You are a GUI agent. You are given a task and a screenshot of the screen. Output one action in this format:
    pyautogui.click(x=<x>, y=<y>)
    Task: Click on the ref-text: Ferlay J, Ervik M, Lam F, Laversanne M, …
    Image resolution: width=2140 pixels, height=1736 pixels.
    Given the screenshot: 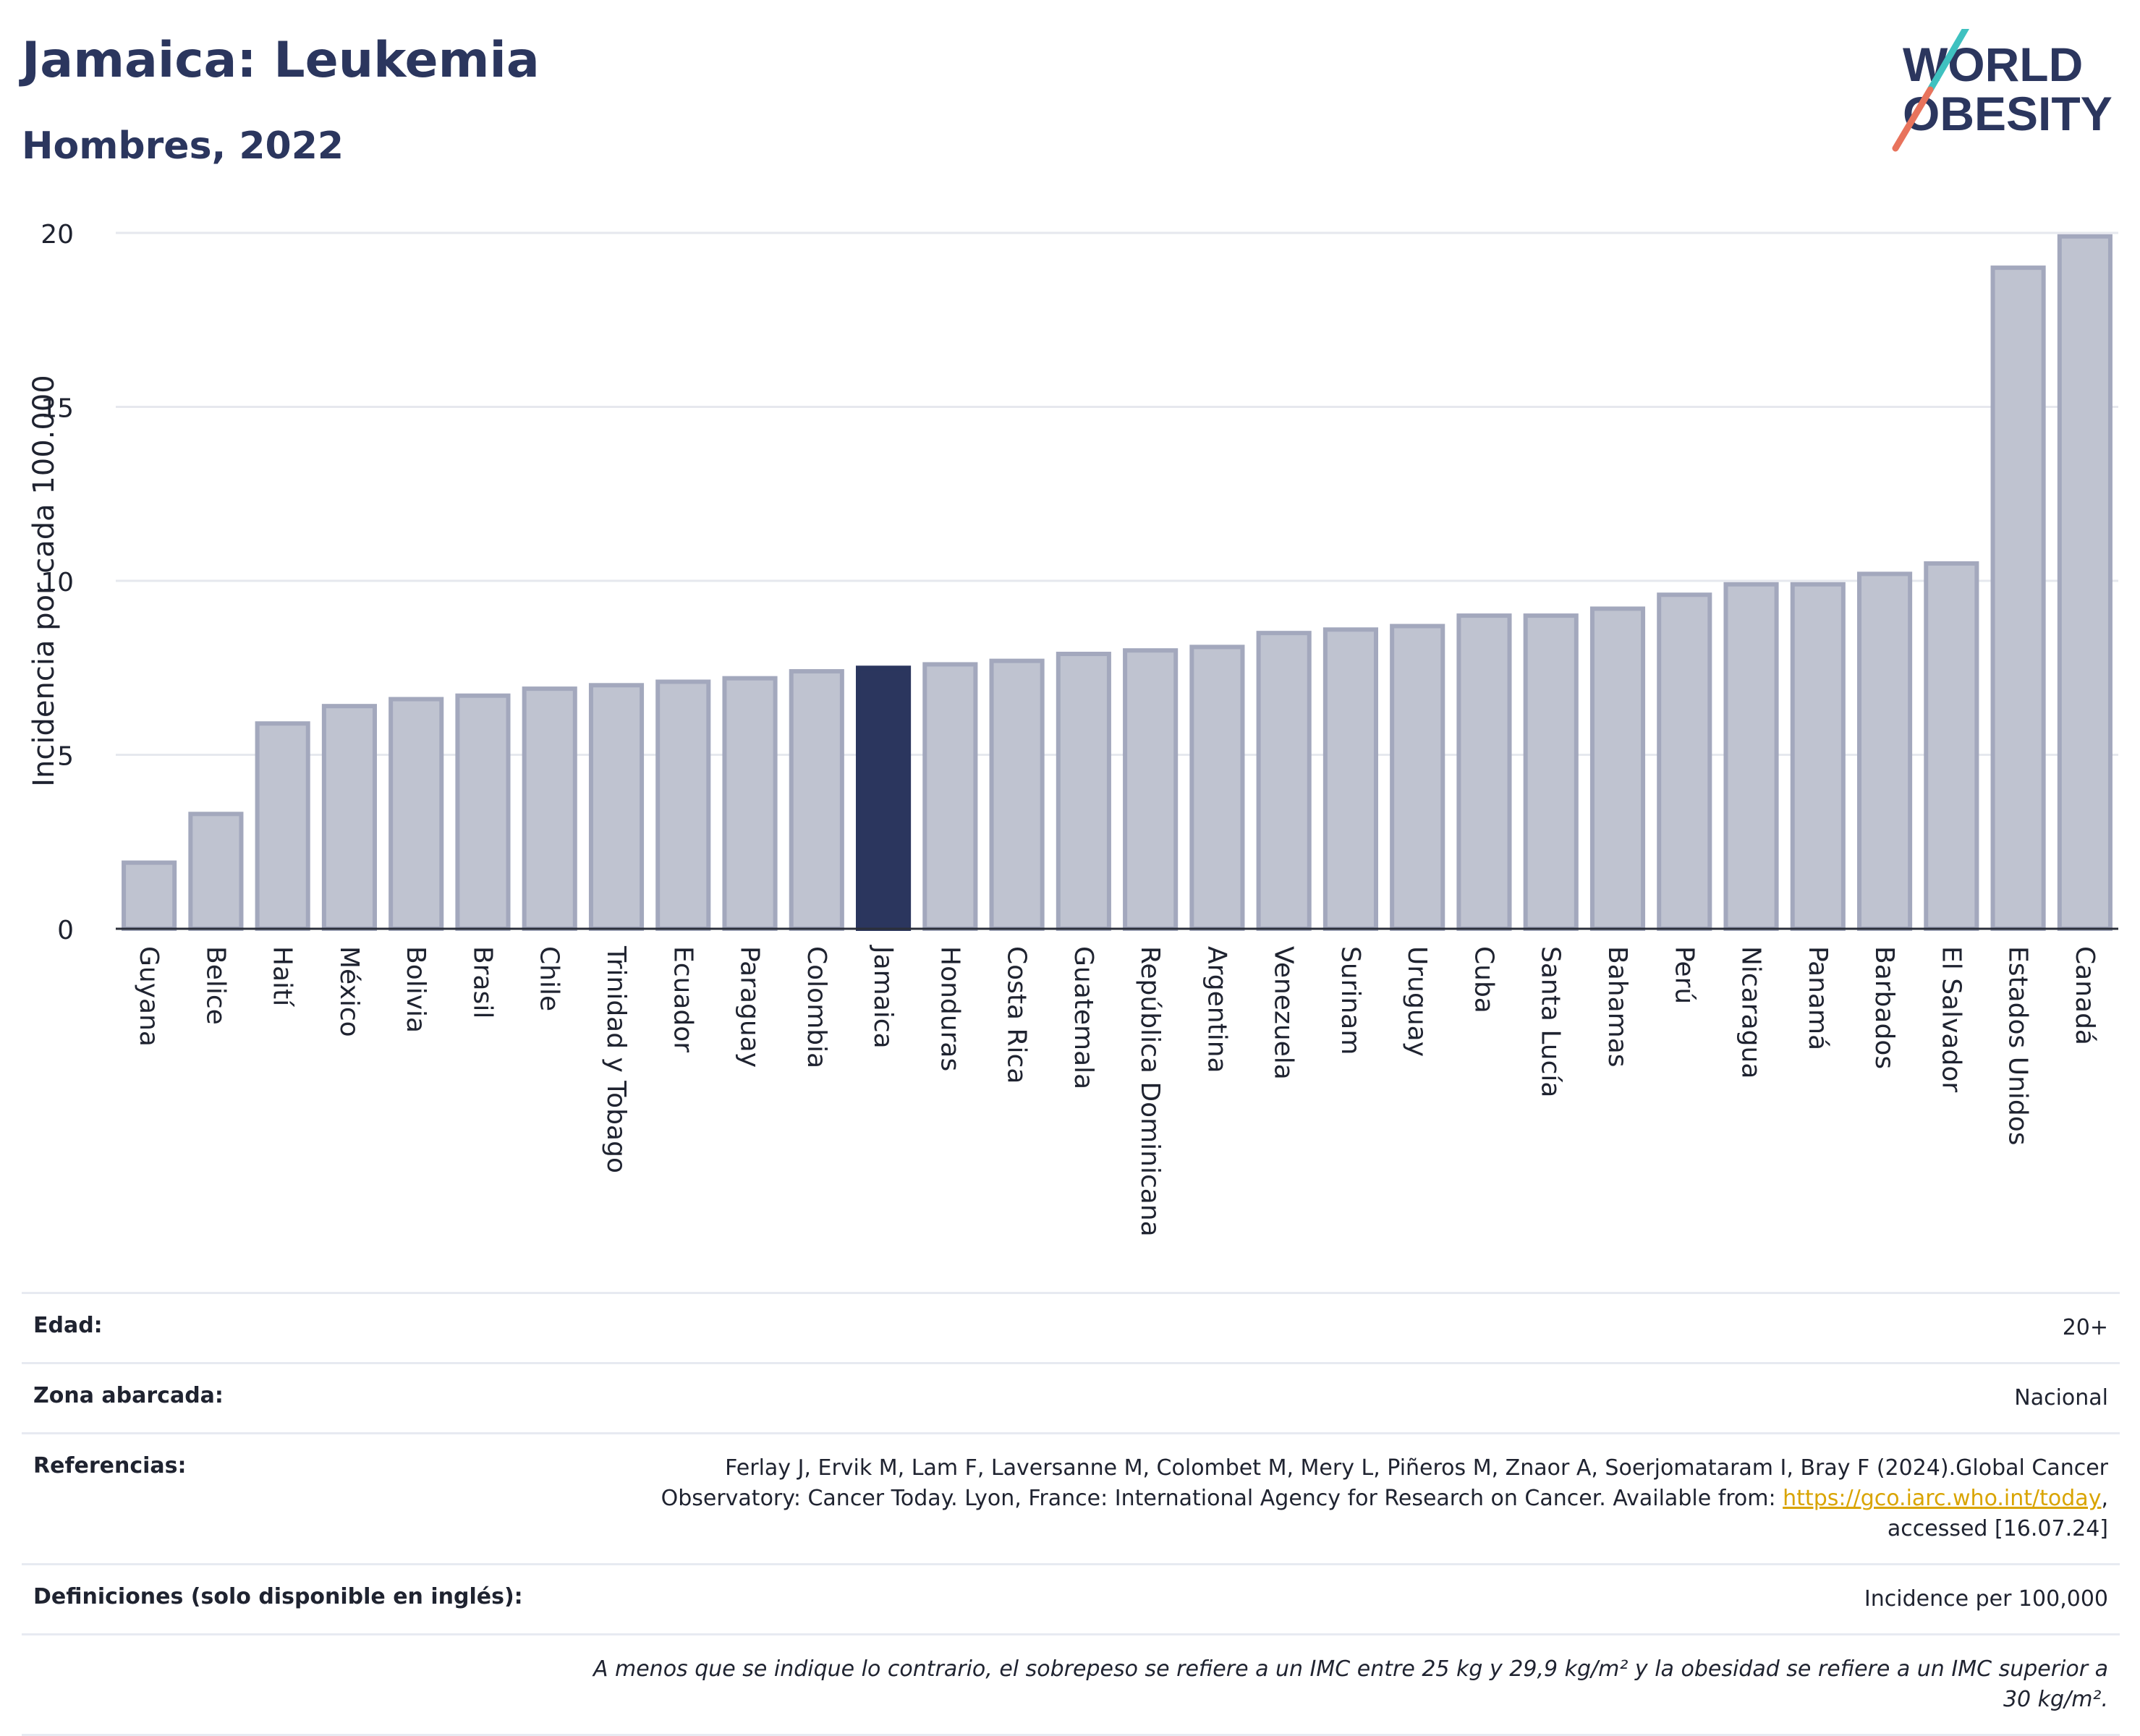 What is the action you would take?
    pyautogui.click(x=1384, y=1483)
    